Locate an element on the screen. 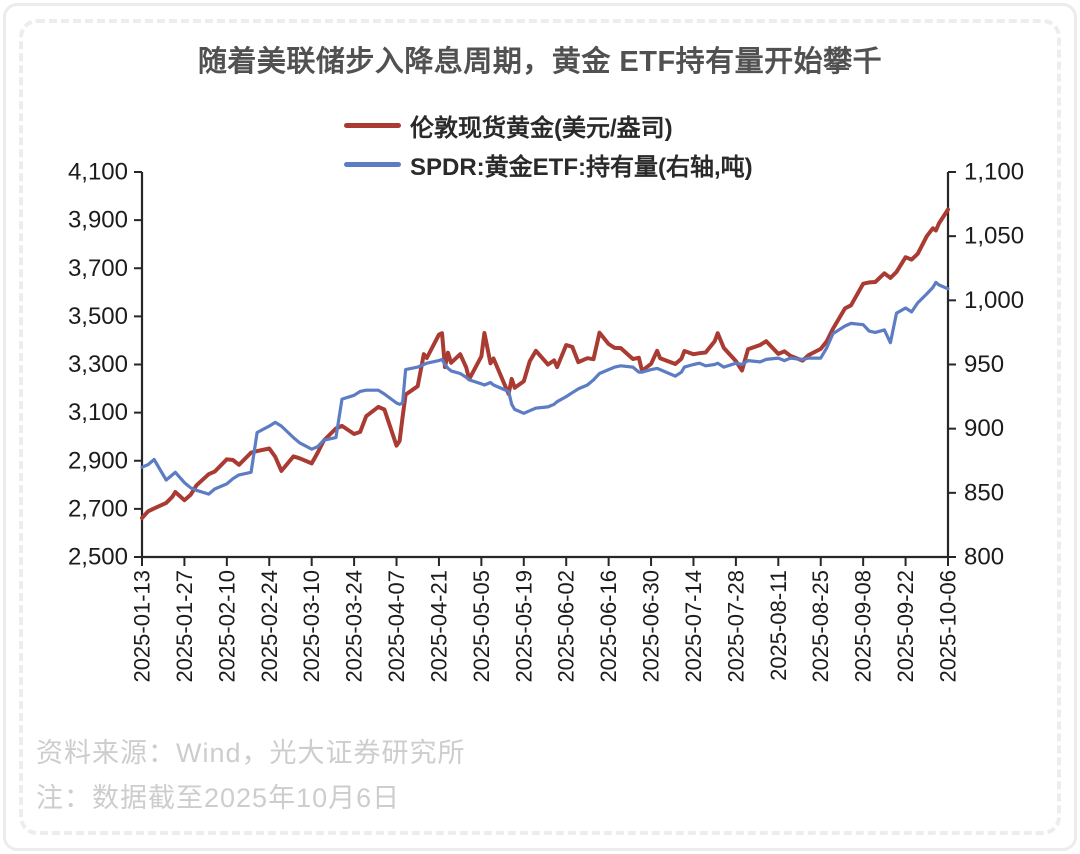 This screenshot has width=1080, height=854. legend-label-etf: SPDR:黄金ETF:持有量(右轴,吨) is located at coordinates (581, 167).